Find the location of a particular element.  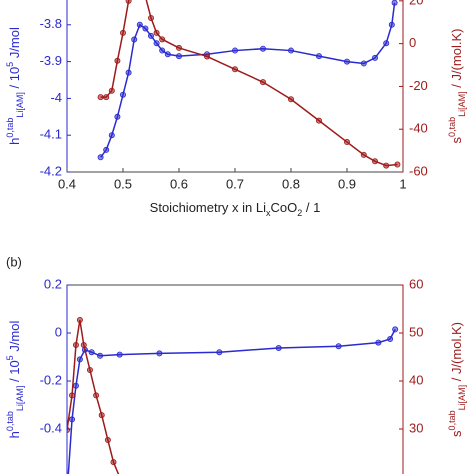

x-tick-label: 0.7 is located at coordinates (235, 183).